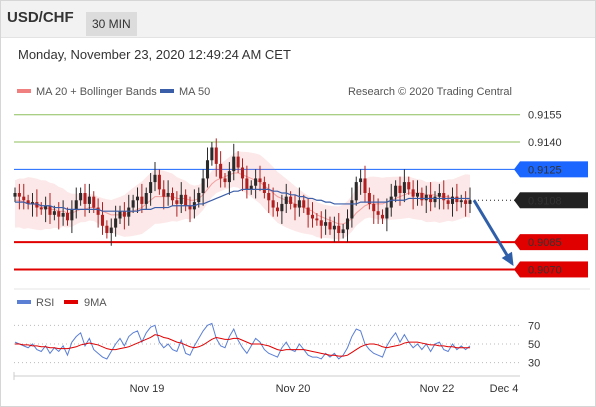  Describe the element at coordinates (242, 345) in the screenshot. I see `rsi-ma-line` at that location.